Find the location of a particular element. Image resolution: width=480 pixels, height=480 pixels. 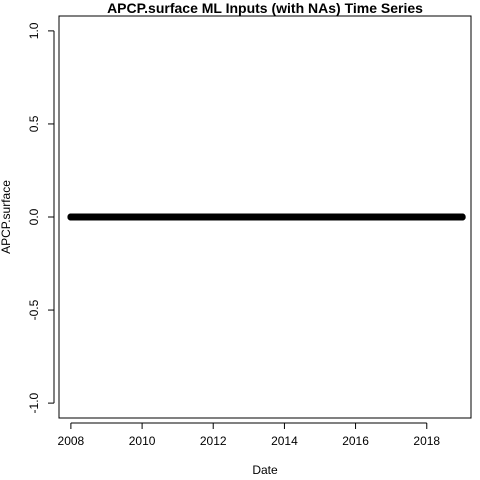

x-tick-label: 2016 is located at coordinates (355, 441).